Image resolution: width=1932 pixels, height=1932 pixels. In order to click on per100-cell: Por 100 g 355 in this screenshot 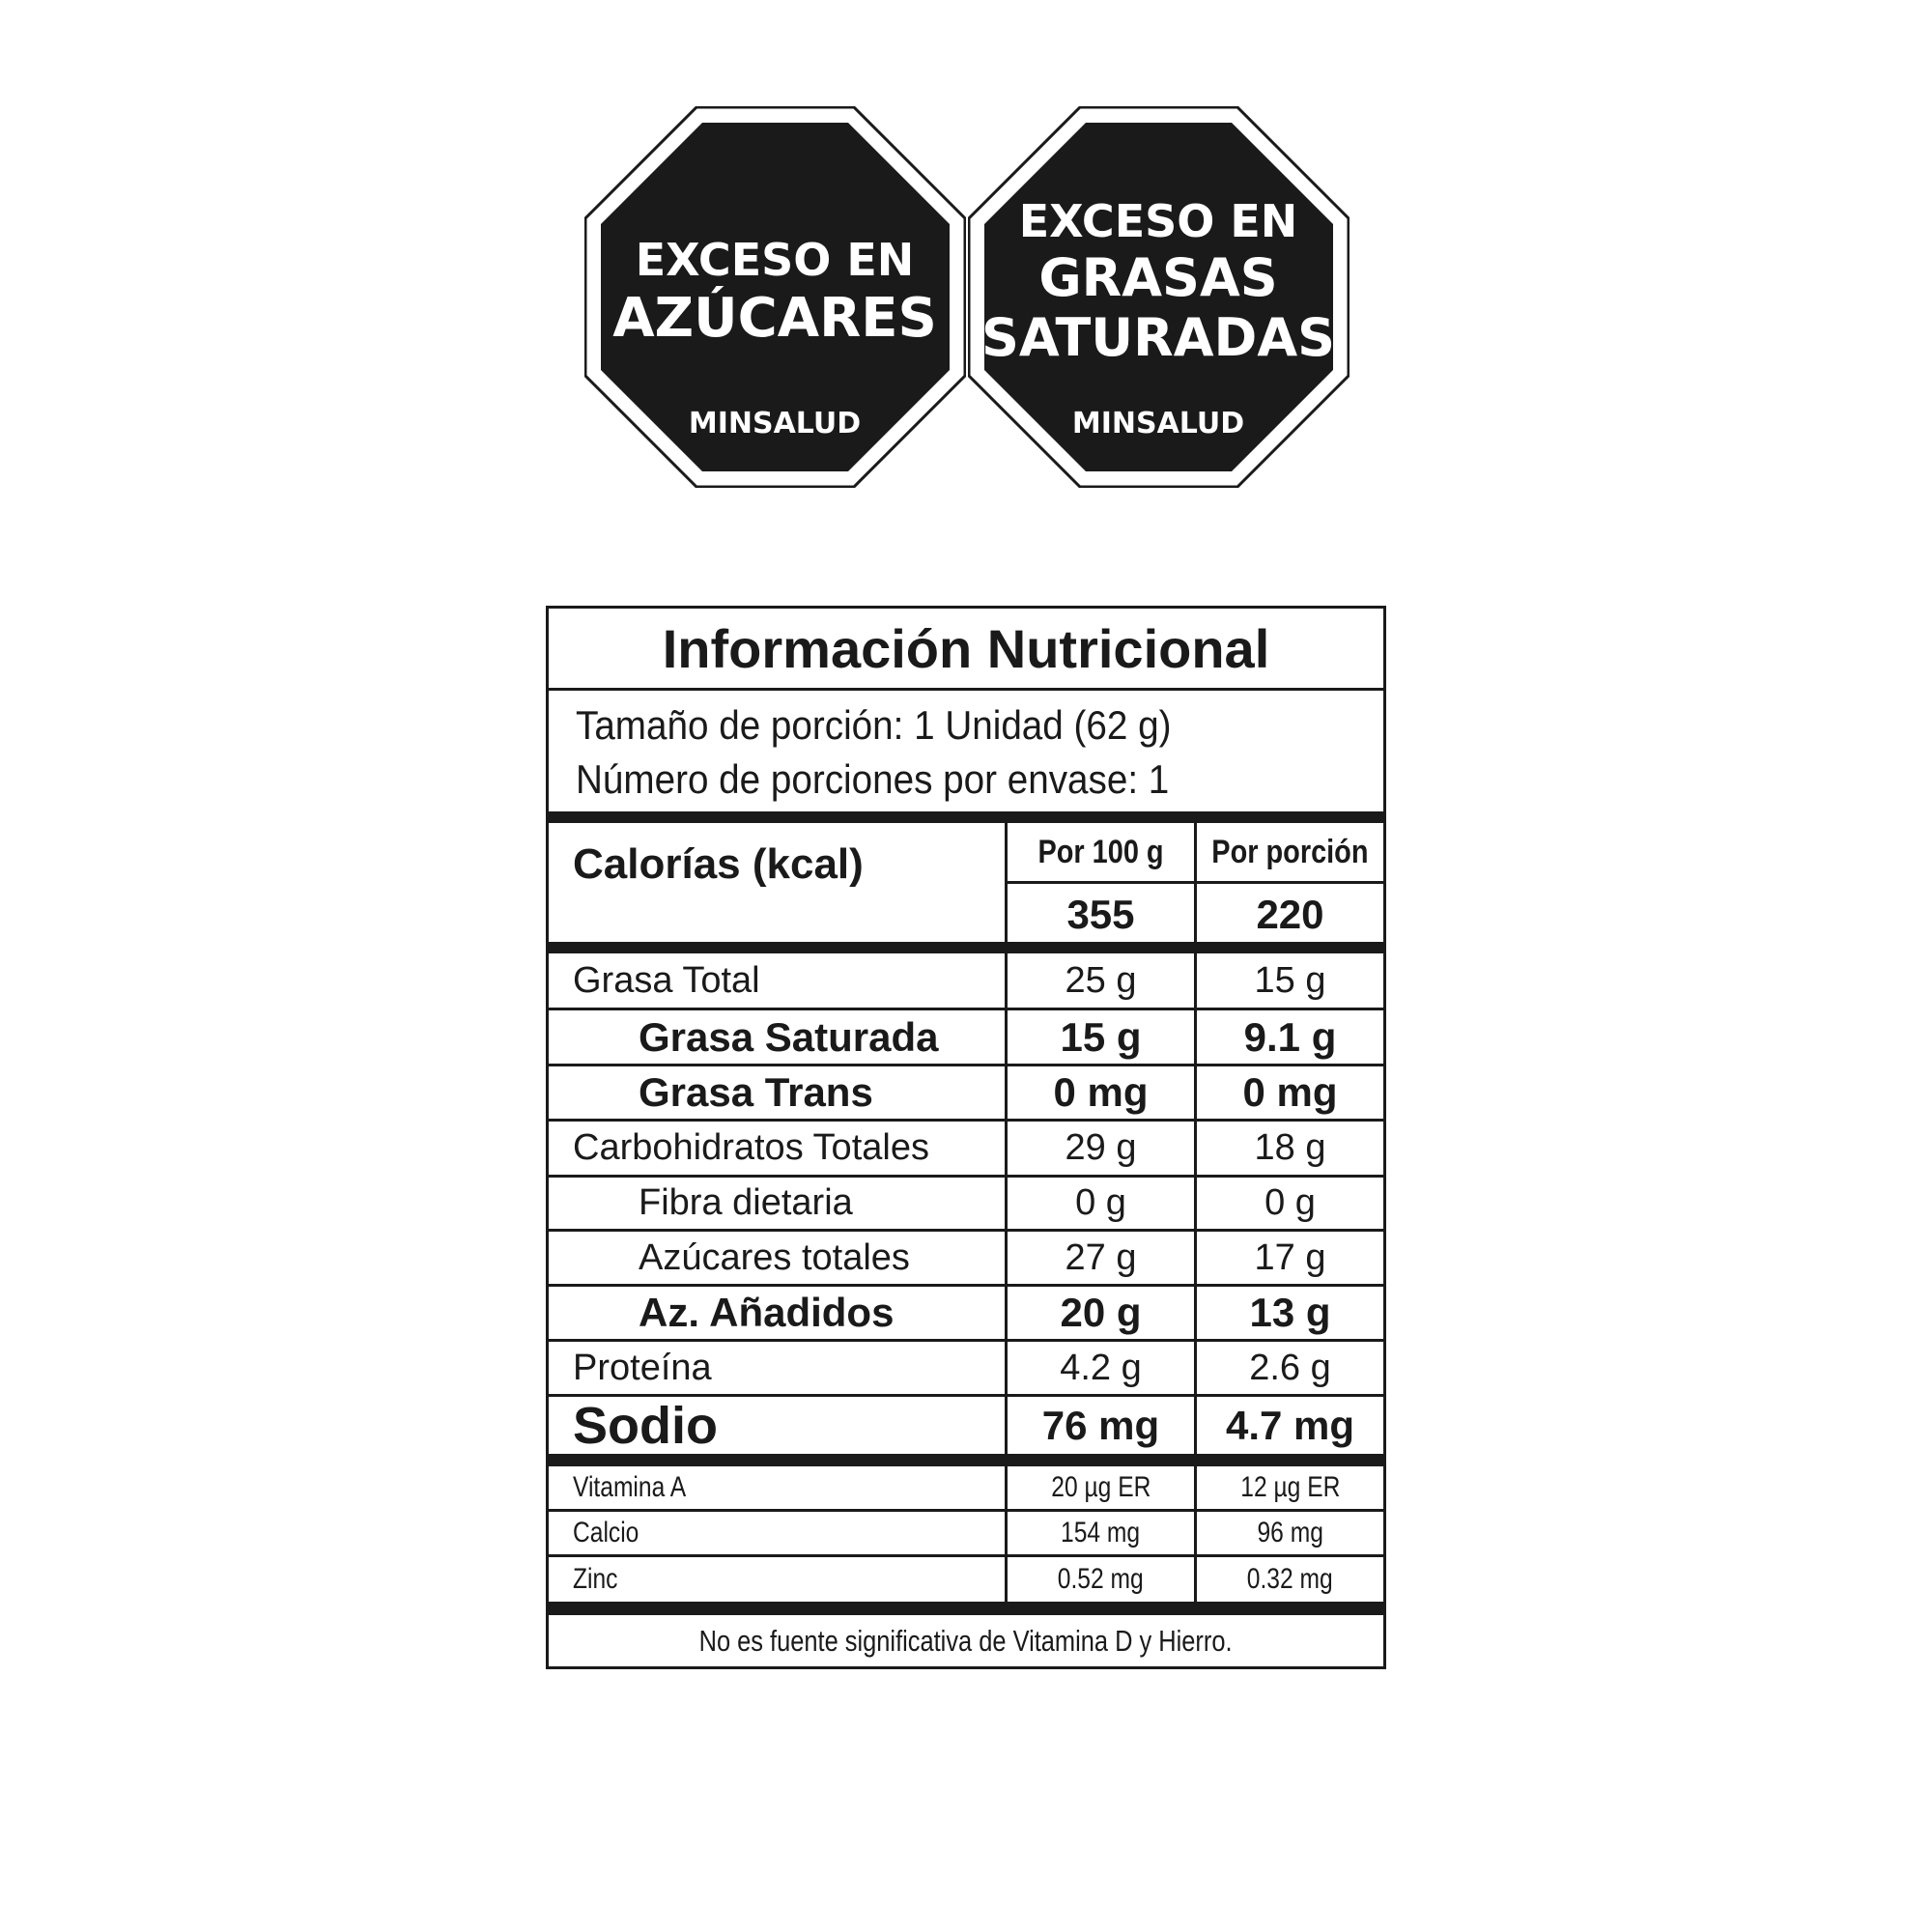, I will do `click(1102, 884)`.